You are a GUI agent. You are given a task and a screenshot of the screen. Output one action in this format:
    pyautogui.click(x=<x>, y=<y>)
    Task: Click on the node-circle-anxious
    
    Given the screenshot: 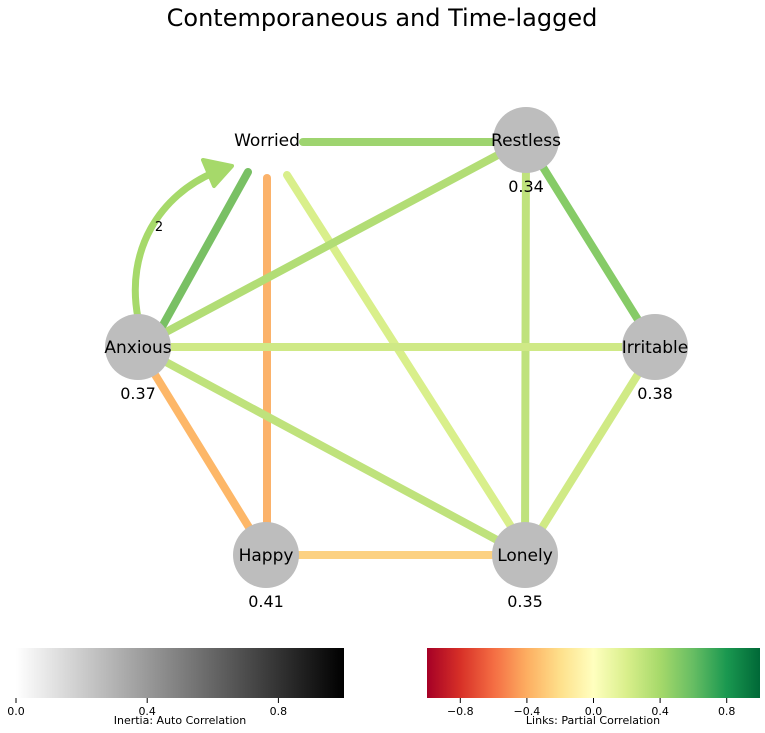 What is the action you would take?
    pyautogui.click(x=138, y=347)
    